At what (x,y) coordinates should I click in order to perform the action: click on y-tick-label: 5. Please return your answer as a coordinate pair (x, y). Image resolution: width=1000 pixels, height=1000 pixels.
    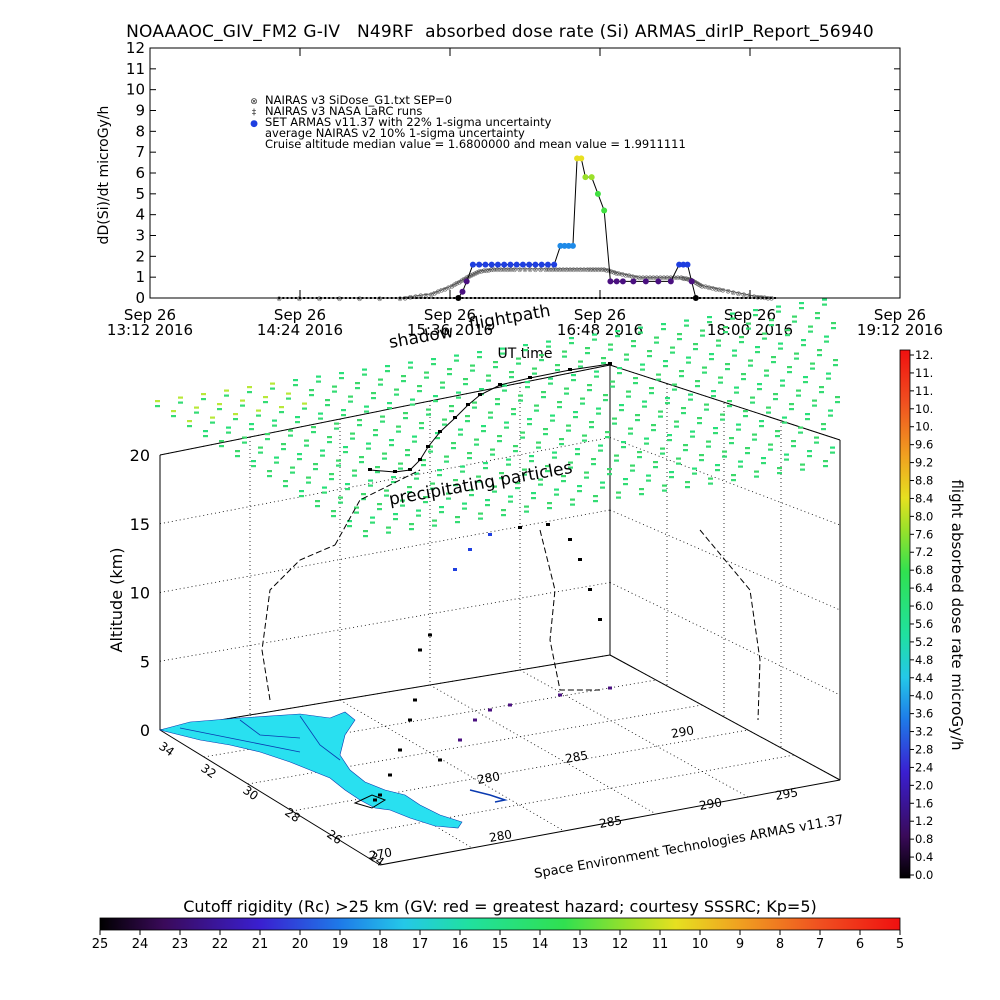
    Looking at the image, I should click on (140, 194).